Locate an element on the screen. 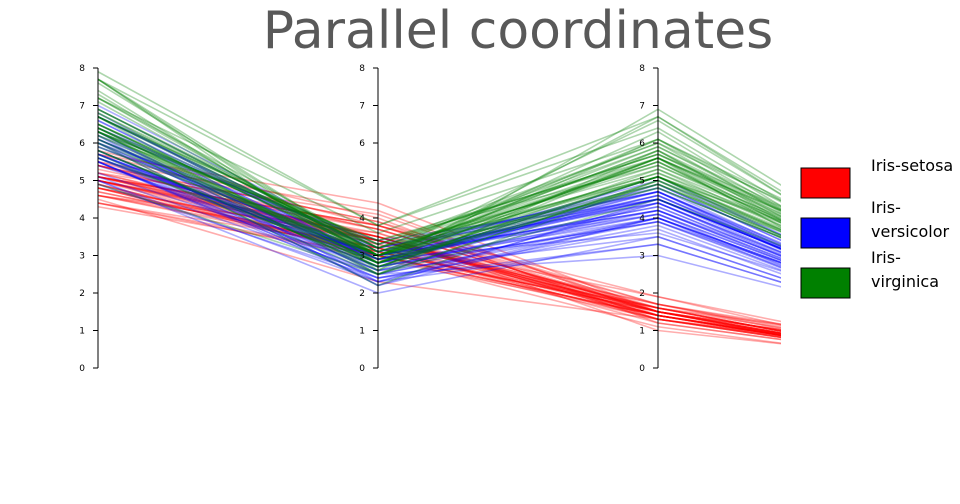 The width and height of the screenshot is (960, 504). axis-2-tick-label-1: 1 is located at coordinates (642, 332).